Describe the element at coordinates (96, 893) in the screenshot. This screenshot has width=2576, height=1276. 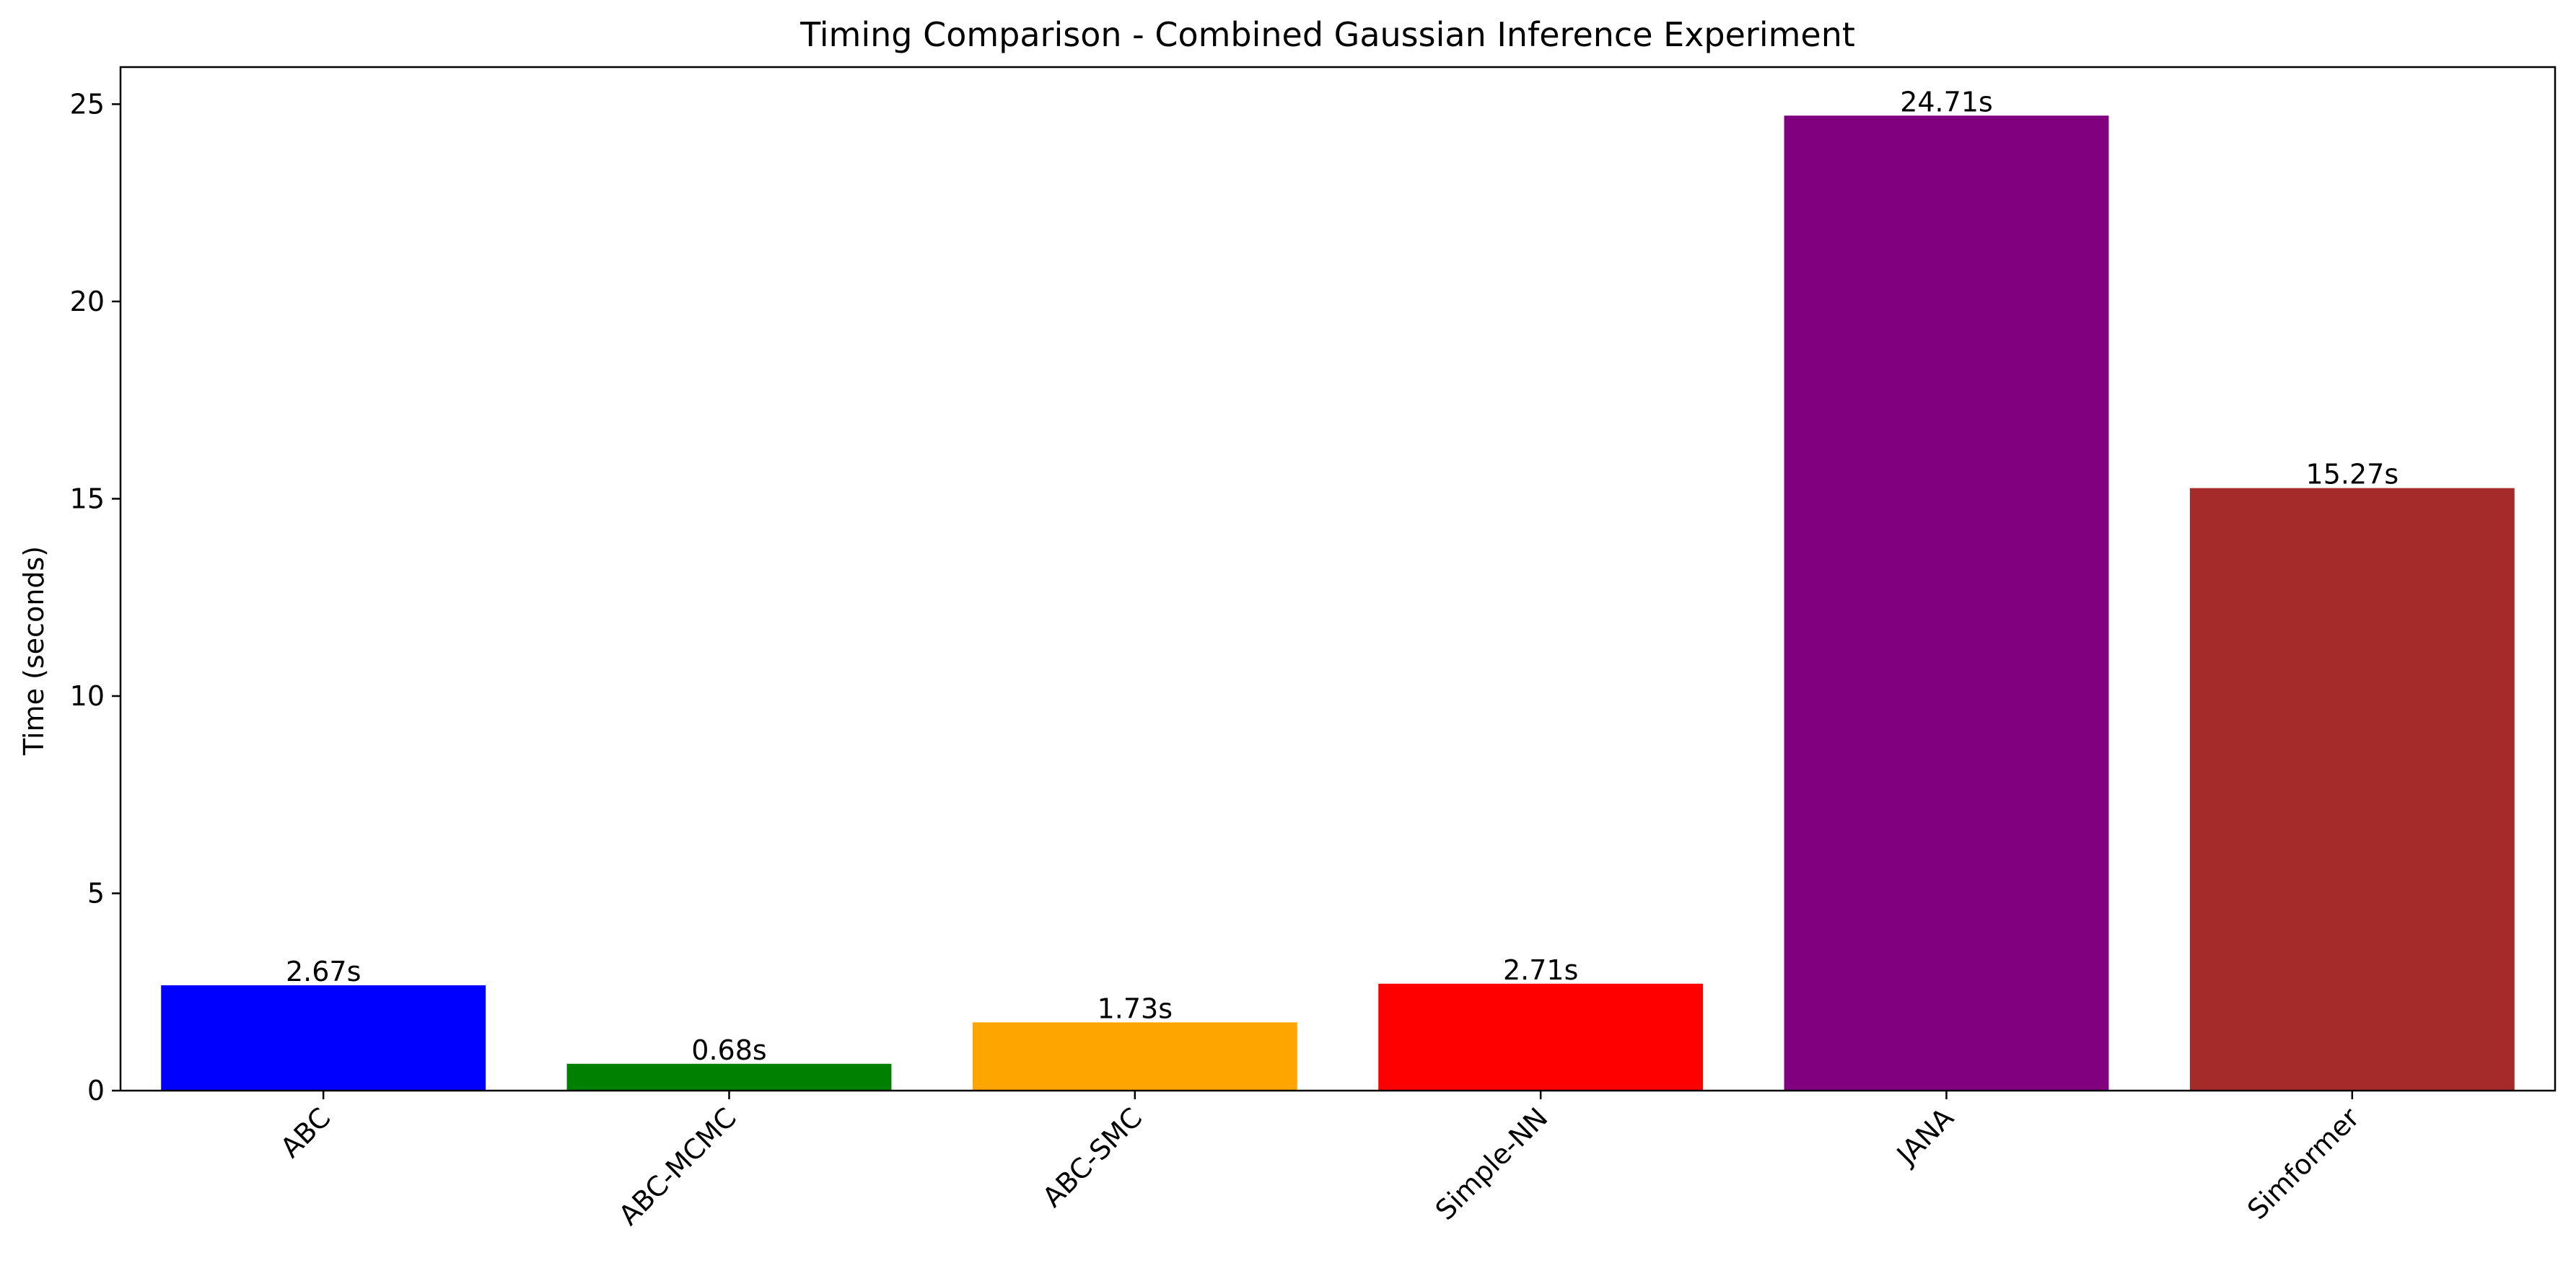
I see `y-tick-label-5: 5` at that location.